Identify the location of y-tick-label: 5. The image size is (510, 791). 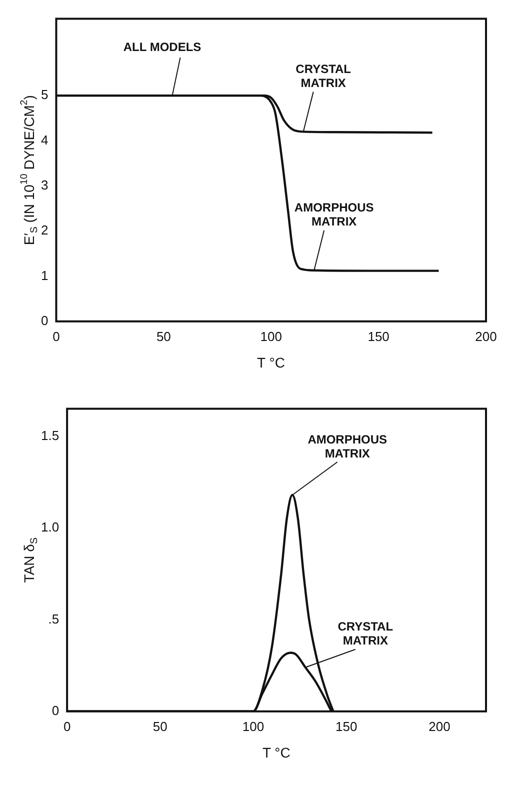
(44, 94).